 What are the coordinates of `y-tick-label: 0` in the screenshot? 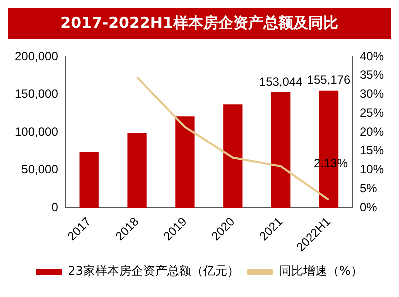 It's located at (55, 207).